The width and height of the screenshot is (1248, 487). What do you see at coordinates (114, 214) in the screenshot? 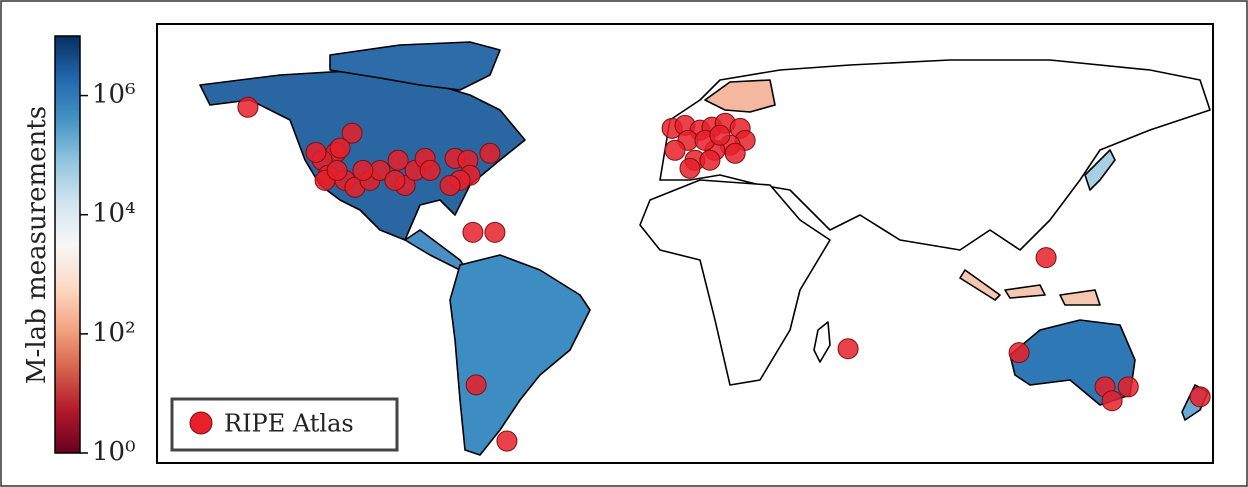
I see `colorbar-tick-label: 10⁴` at bounding box center [114, 214].